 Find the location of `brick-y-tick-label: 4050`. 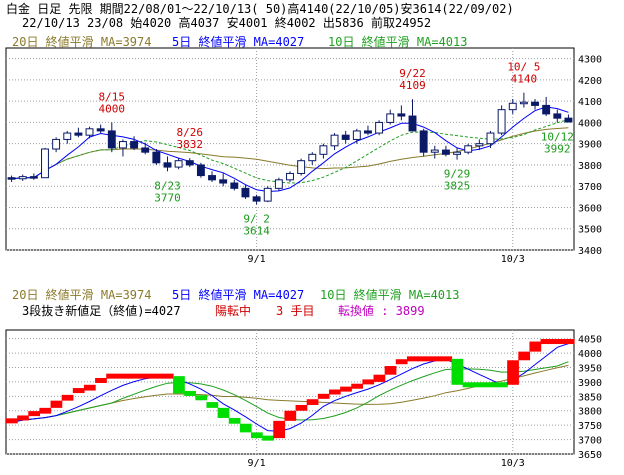

brick-y-tick-label: 4050 is located at coordinates (590, 340).